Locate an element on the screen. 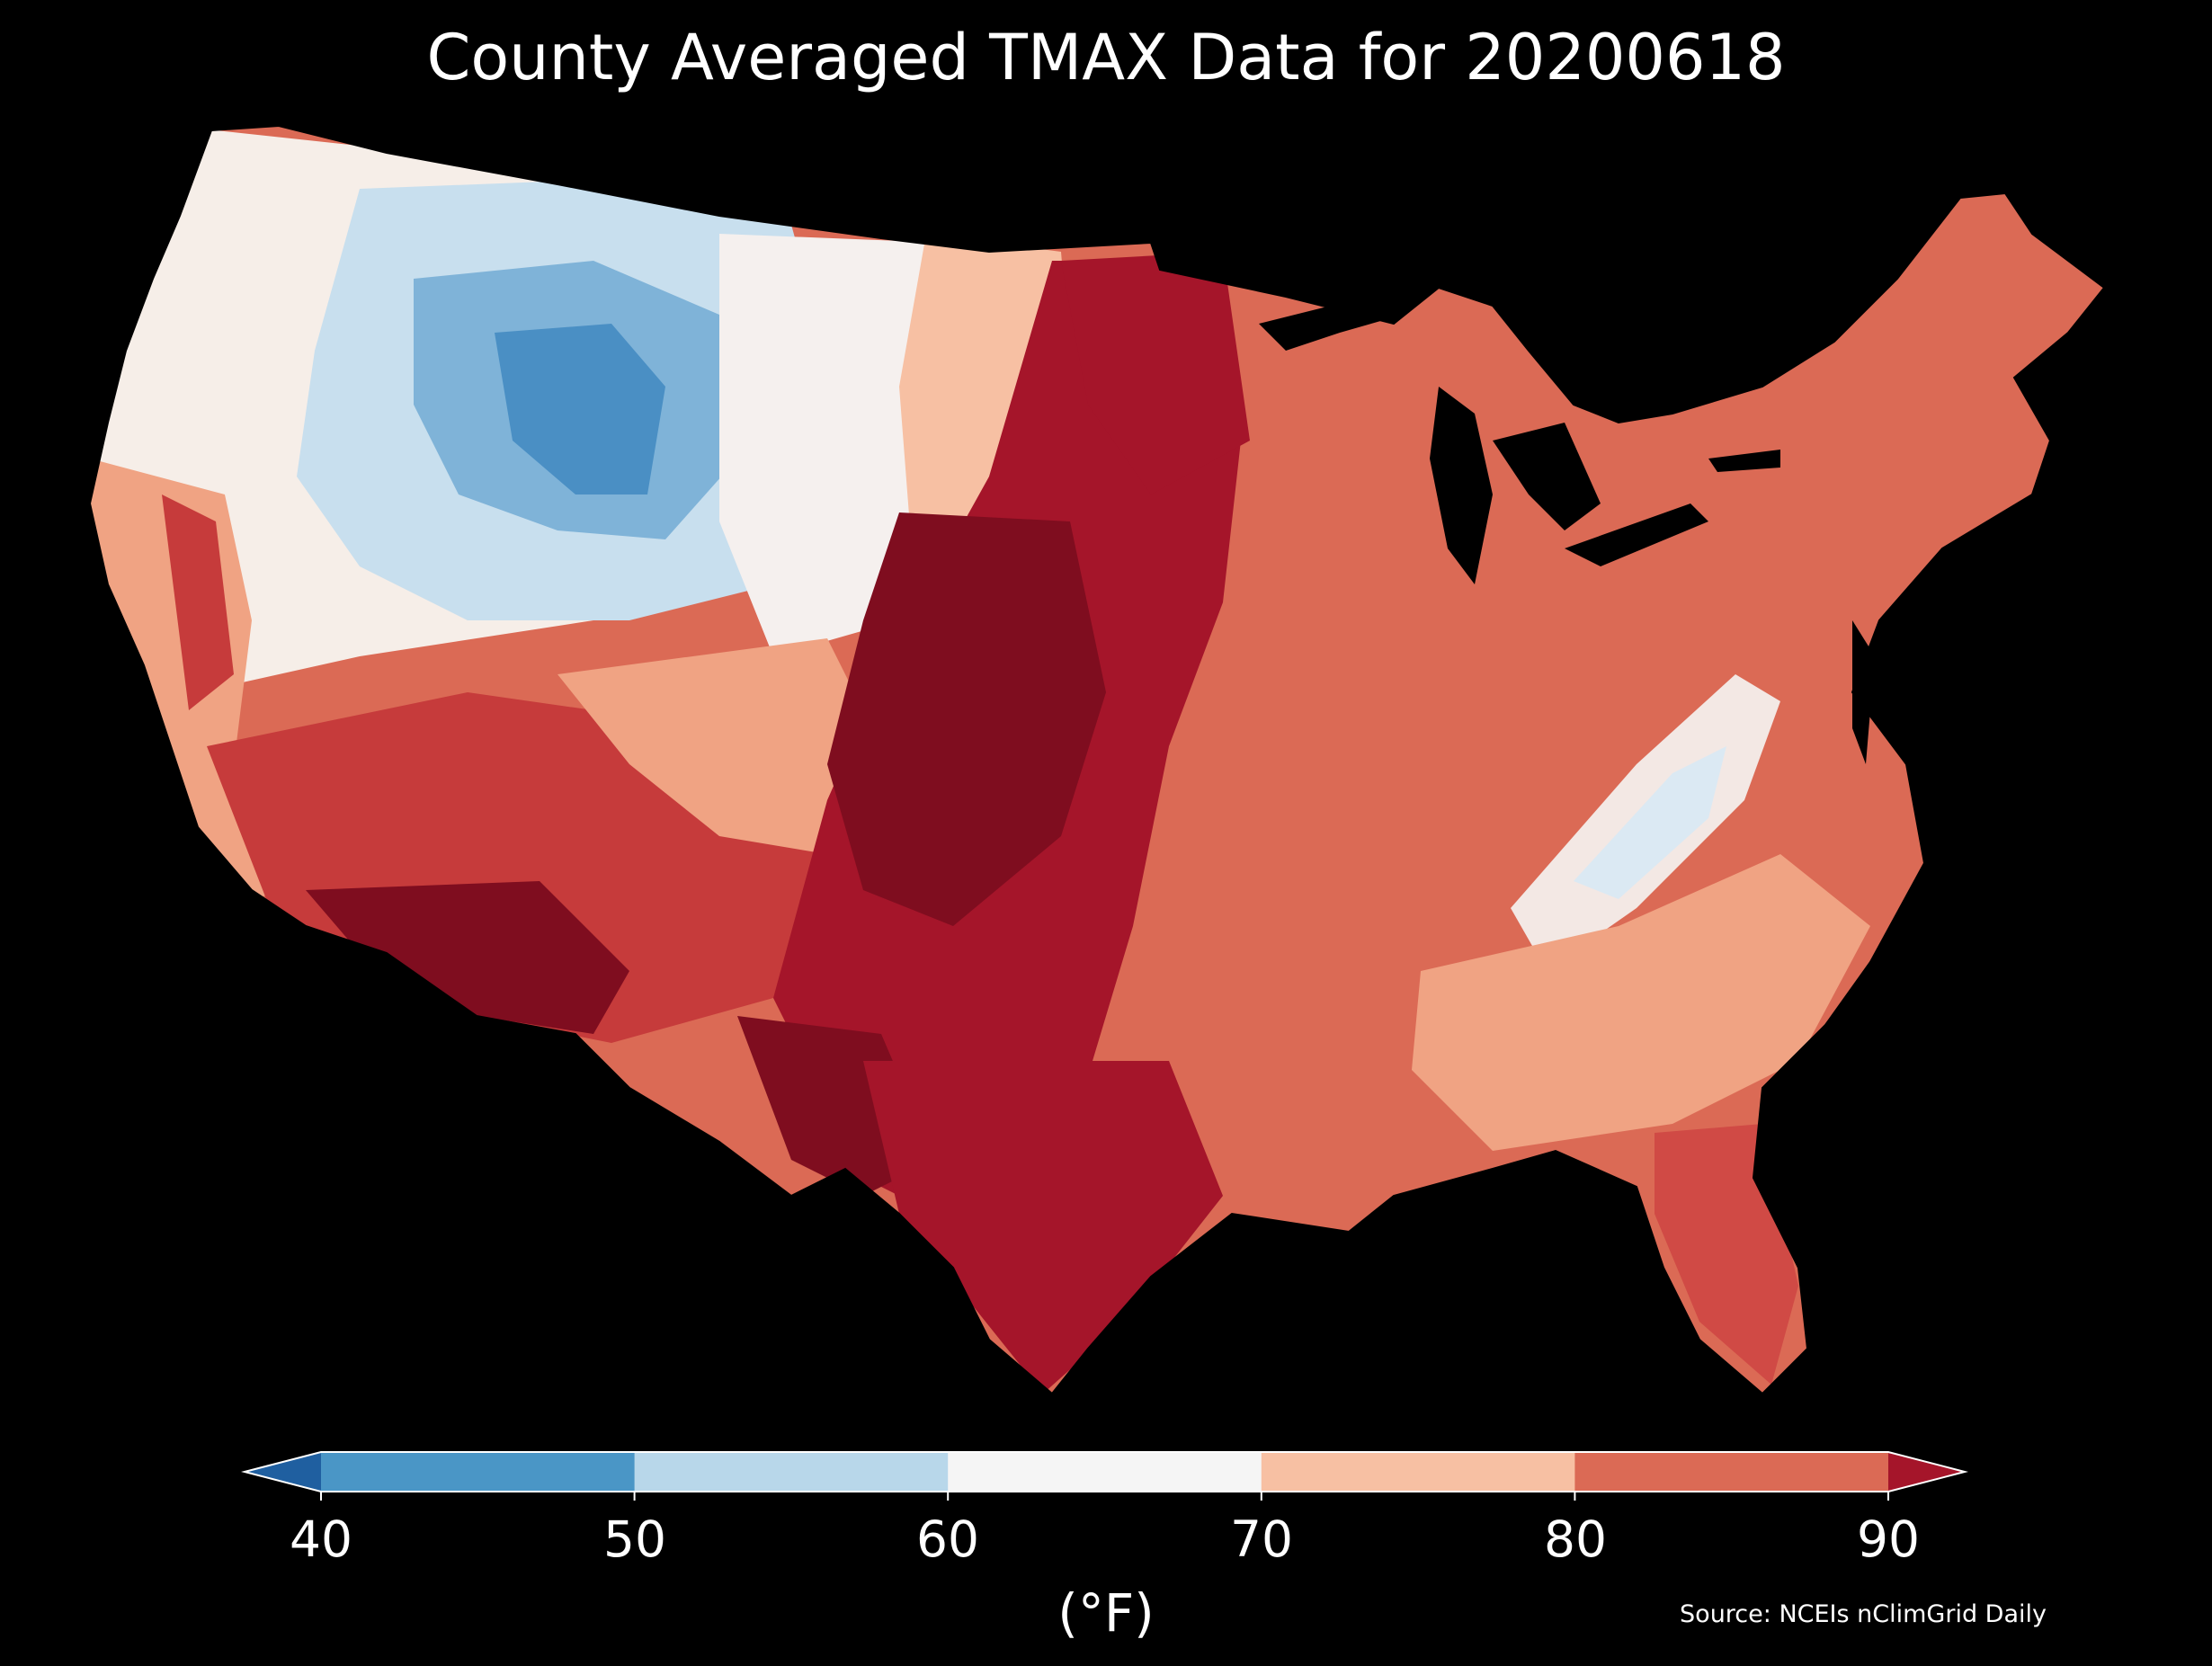 Image resolution: width=2212 pixels, height=1666 pixels. colorbar-tick-90: 90 is located at coordinates (1888, 1539).